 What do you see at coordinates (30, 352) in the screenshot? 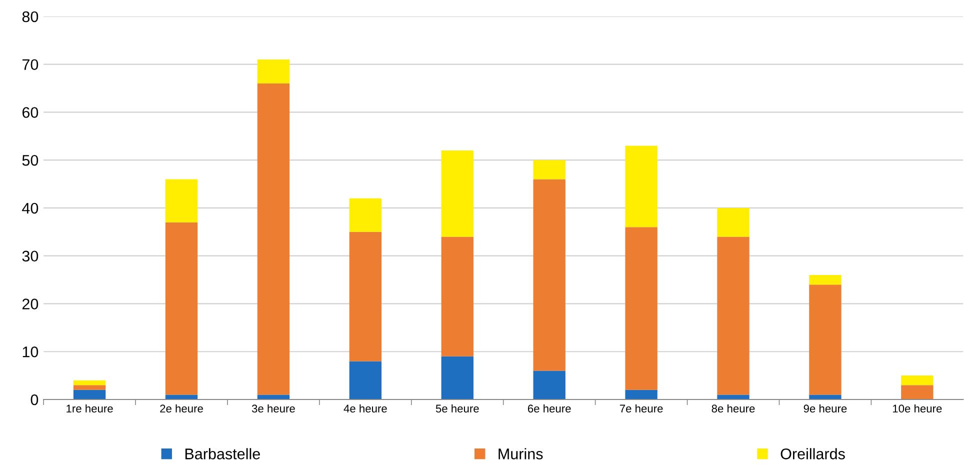
I see `y-tick-label: 10` at bounding box center [30, 352].